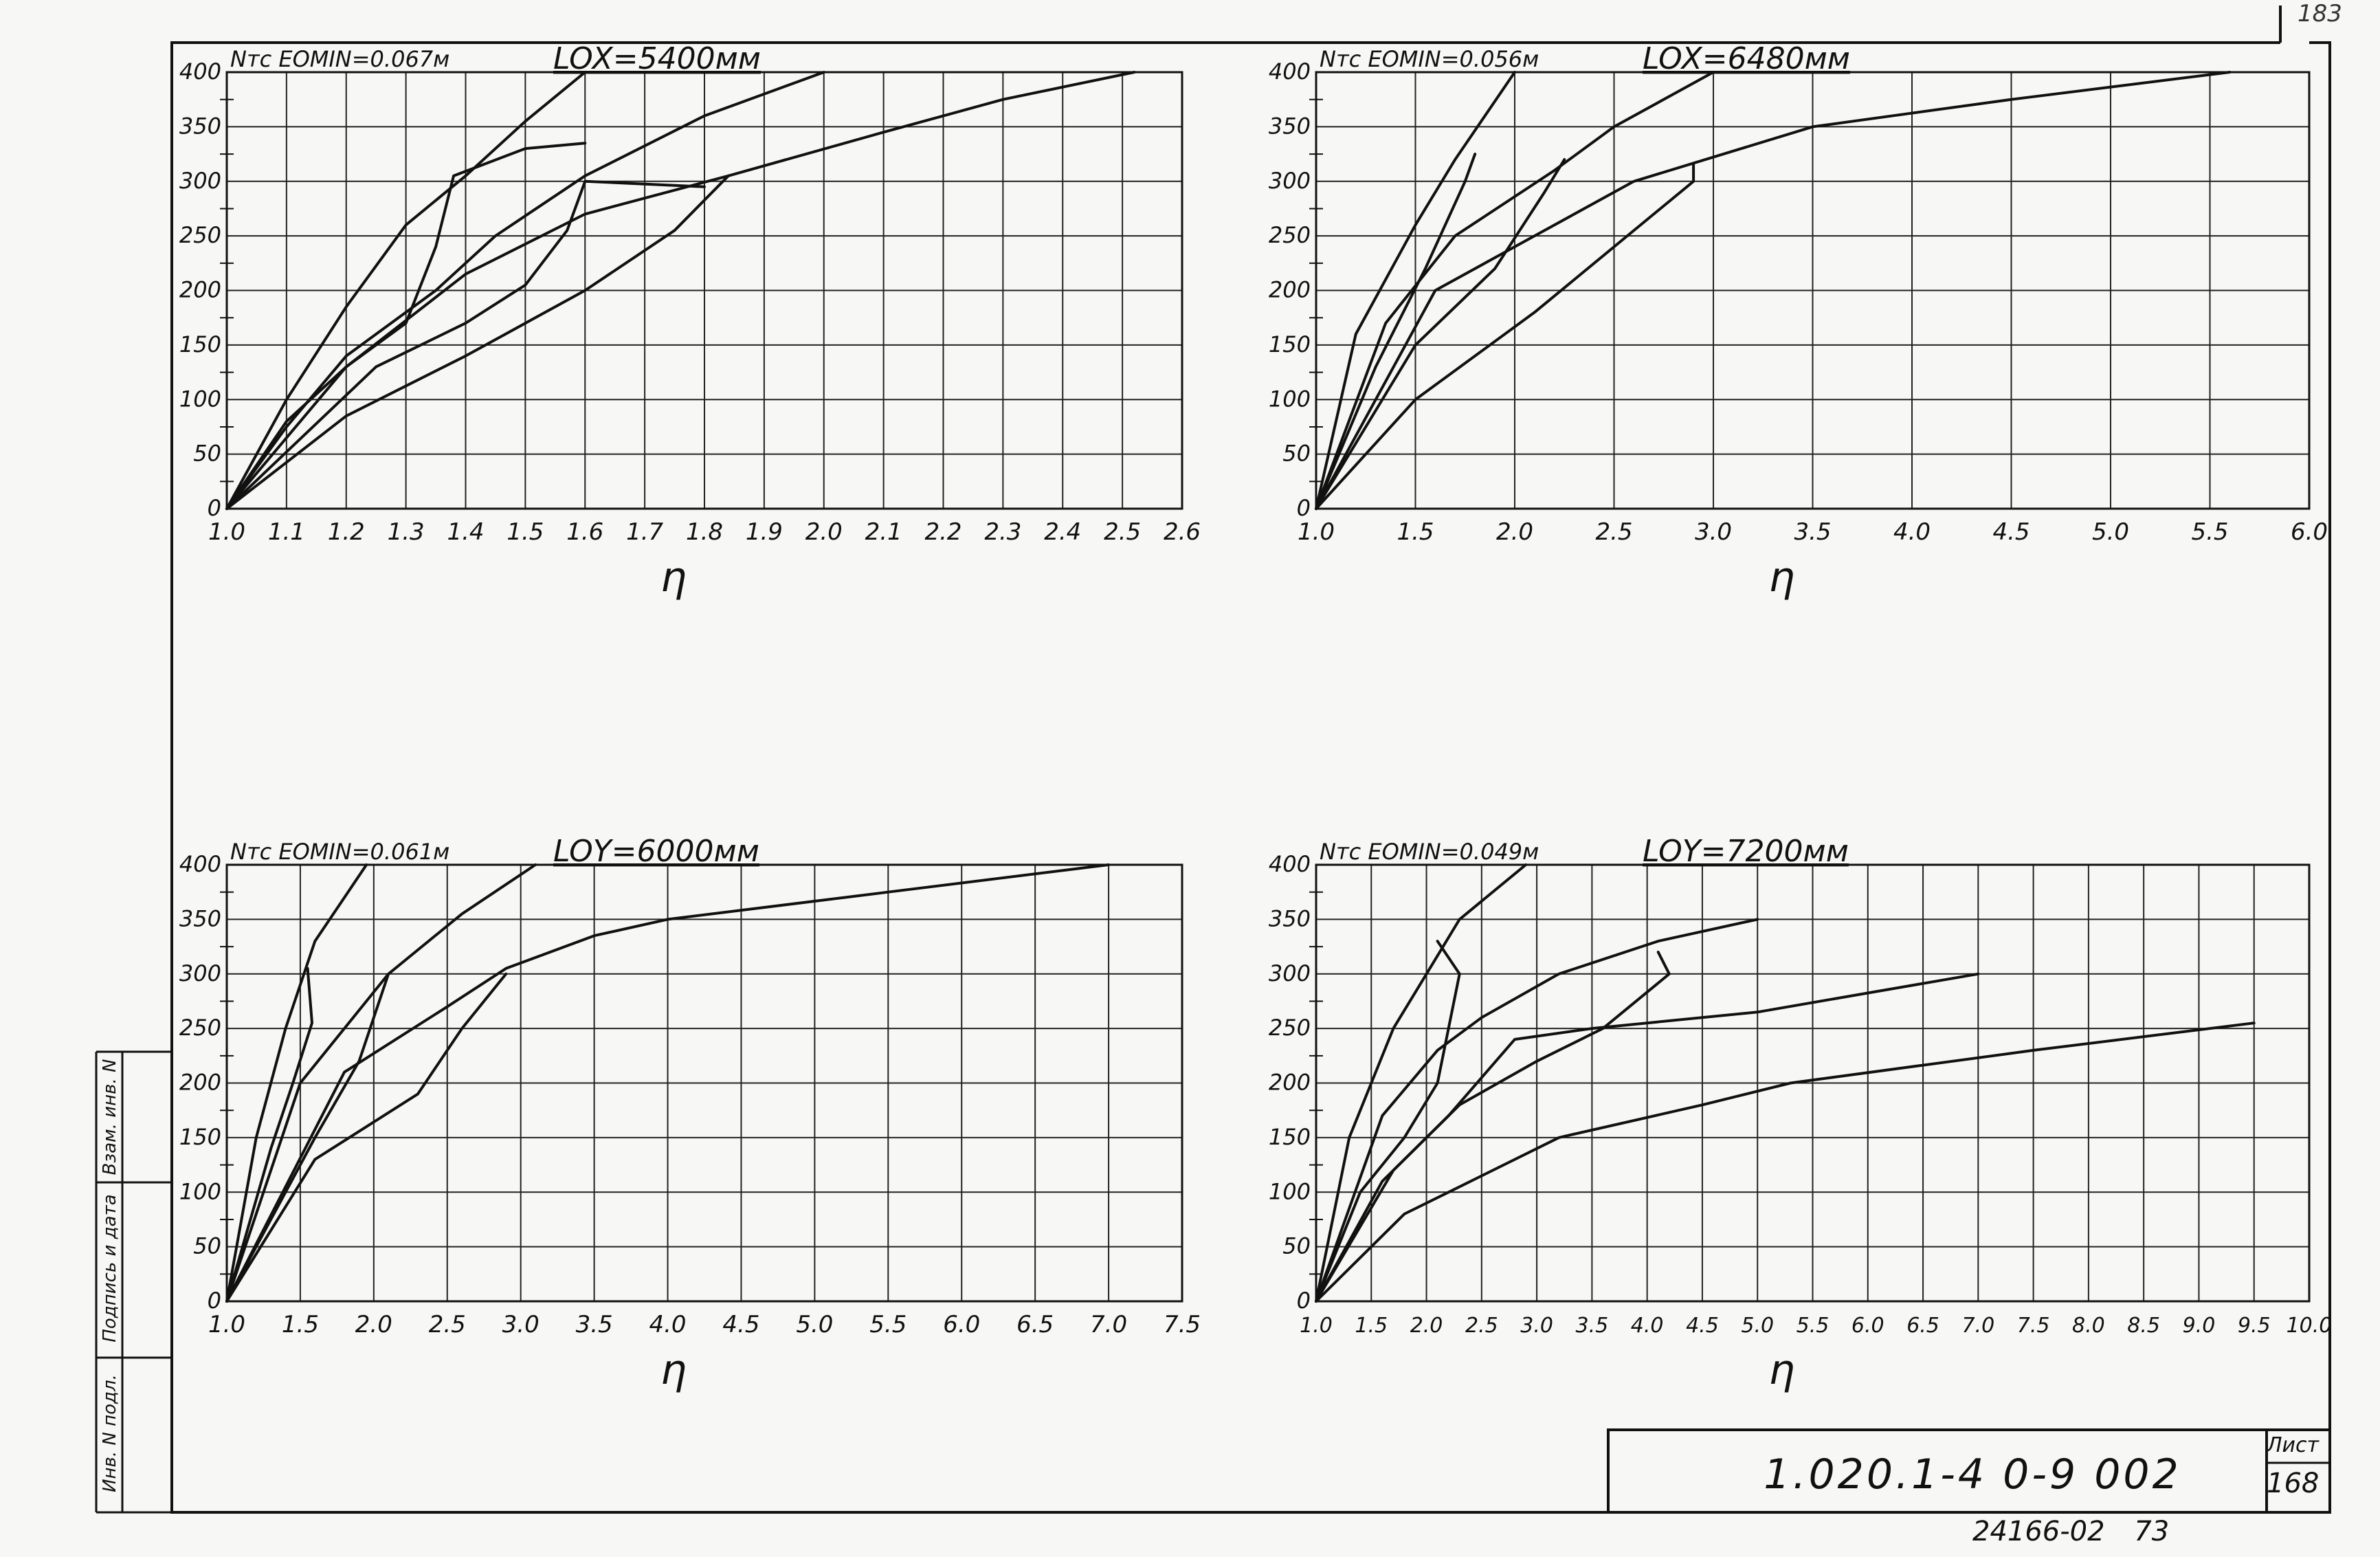  Describe the element at coordinates (1746, 58) in the screenshot. I see `chart-header-right: LOX=6480мм` at that location.